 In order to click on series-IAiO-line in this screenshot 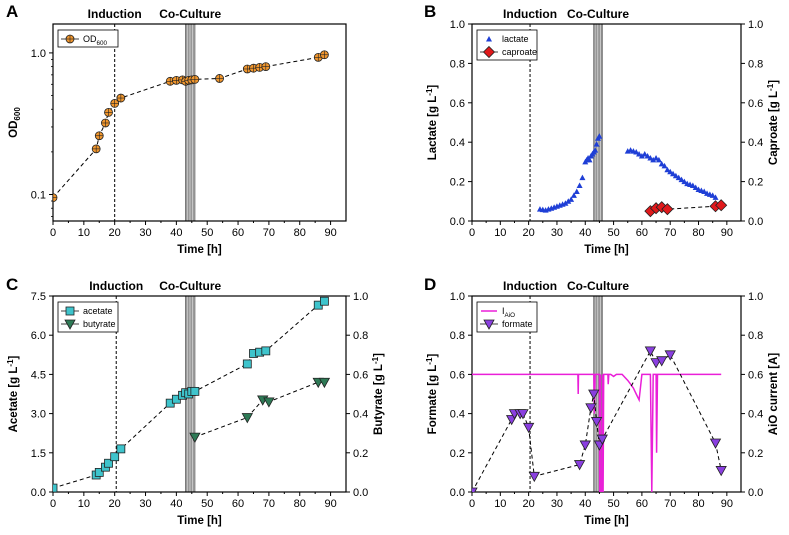, I will do `click(597, 432)`.